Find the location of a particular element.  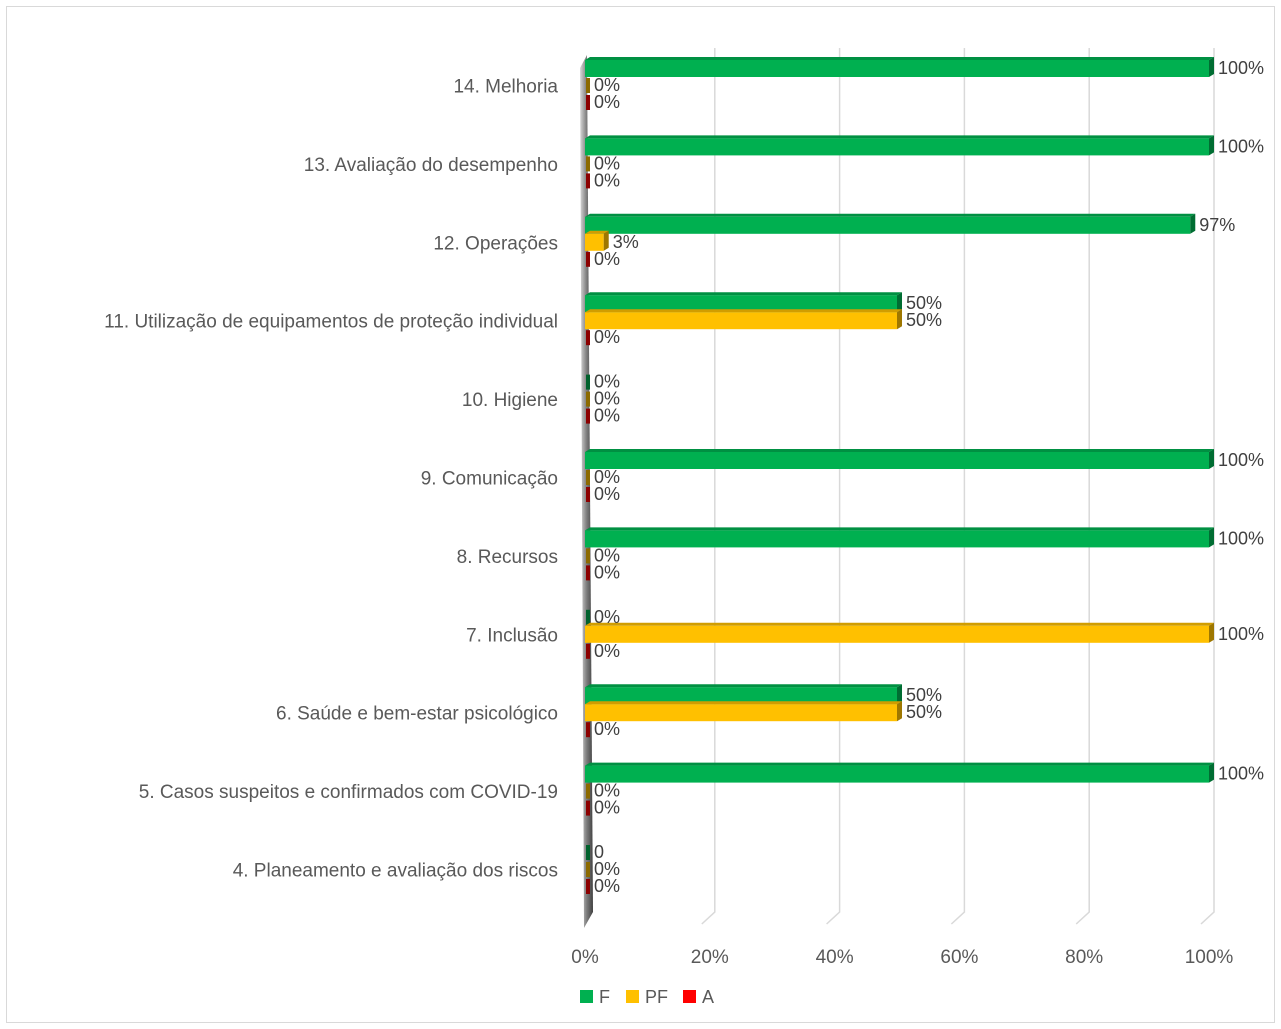

x-tick-label: 40% is located at coordinates (835, 957).